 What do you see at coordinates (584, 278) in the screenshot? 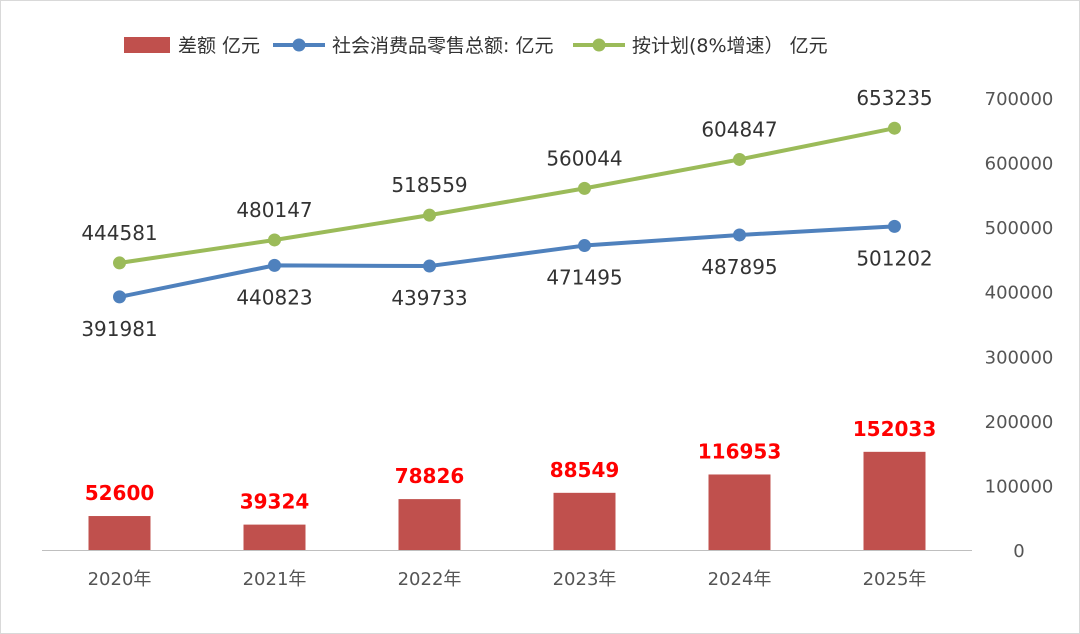
I see `line-data-label: 471495` at bounding box center [584, 278].